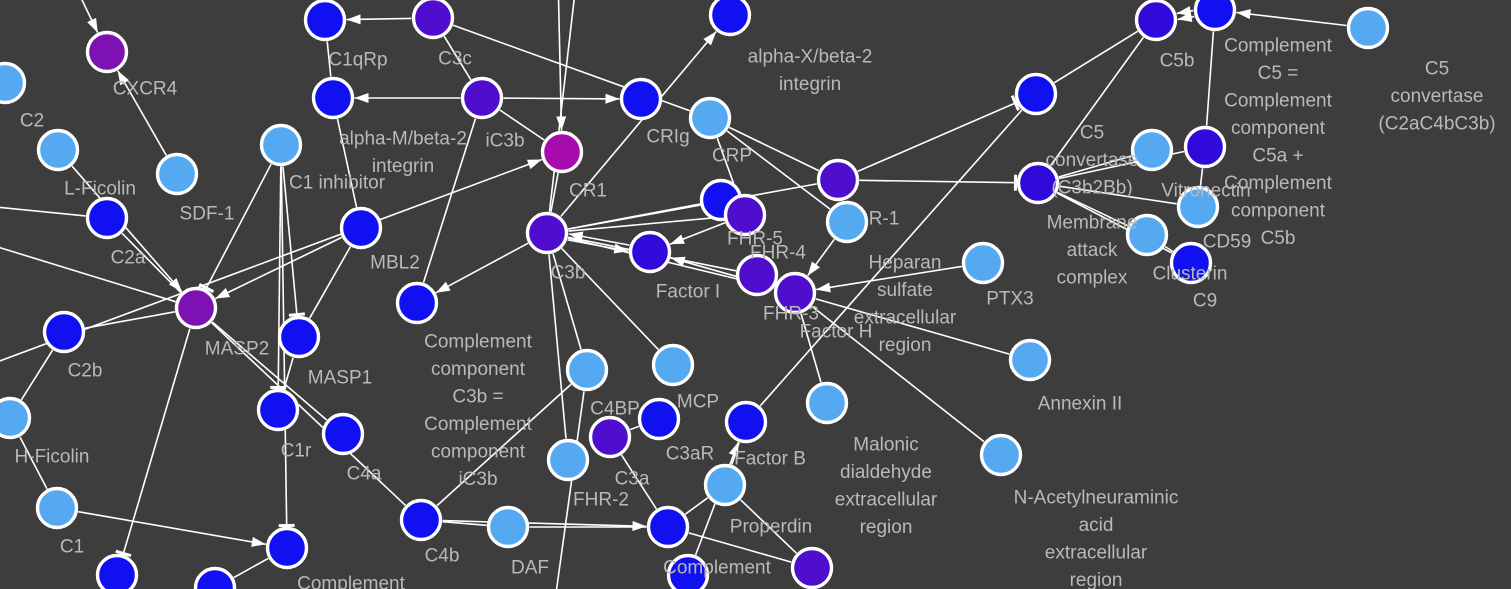  What do you see at coordinates (1368, 28) in the screenshot?
I see `node-c5conv2` at bounding box center [1368, 28].